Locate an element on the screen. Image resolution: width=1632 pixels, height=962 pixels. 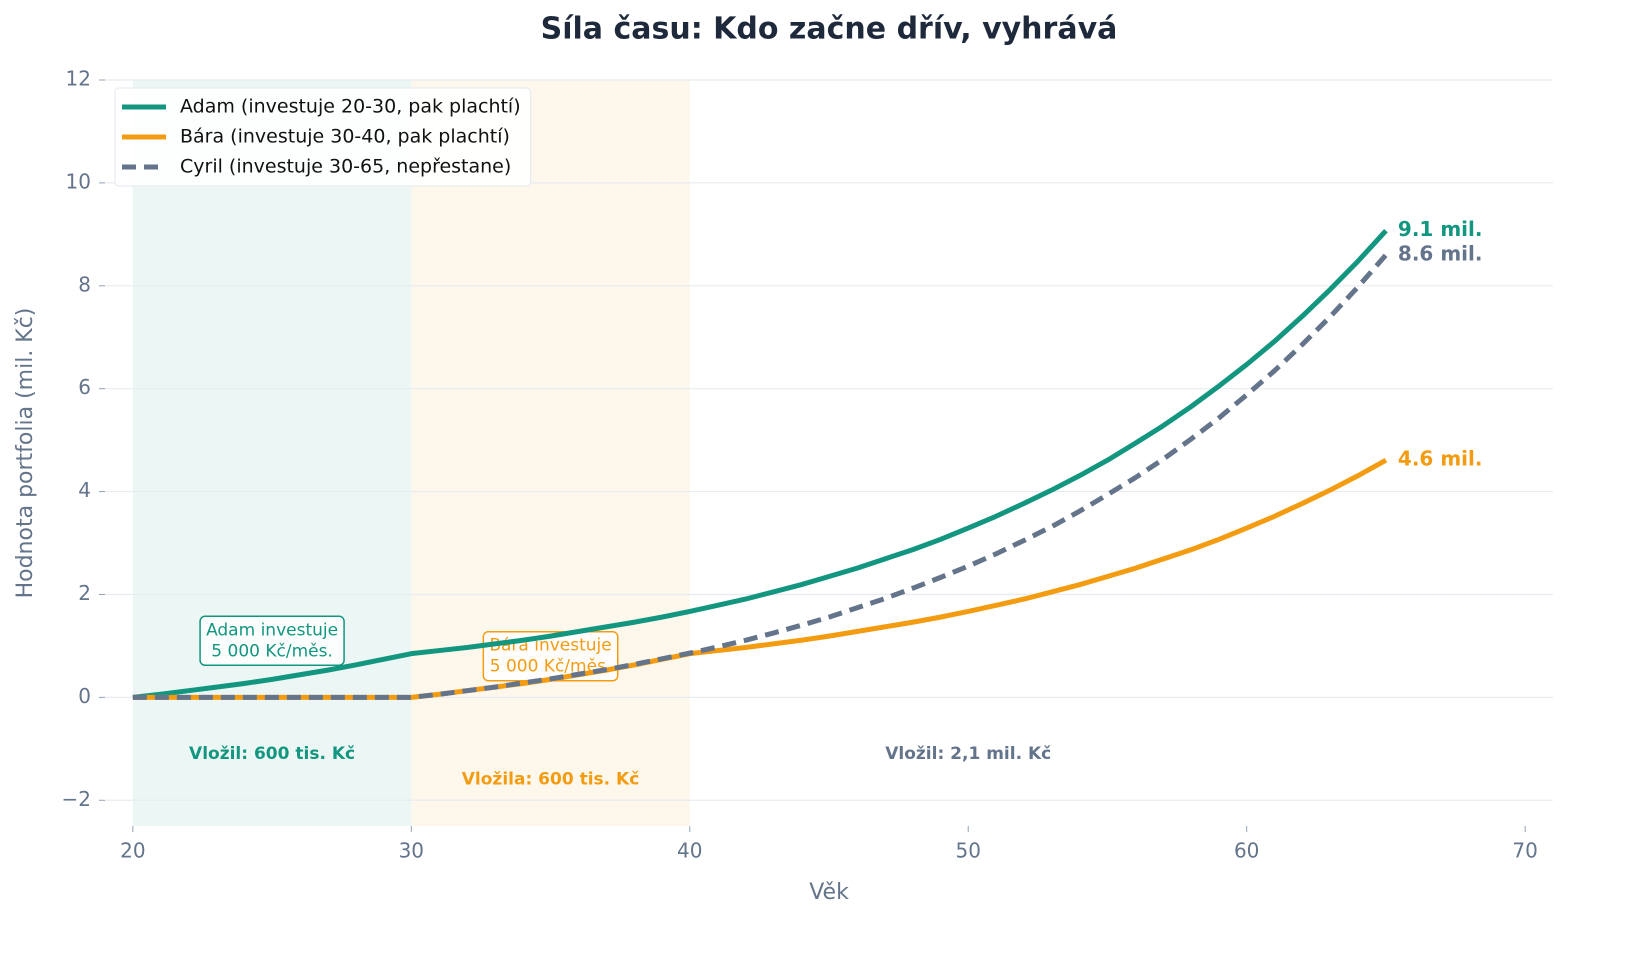
legend-label: Bára (investuje 30-40, pak plachtí) is located at coordinates (345, 137).